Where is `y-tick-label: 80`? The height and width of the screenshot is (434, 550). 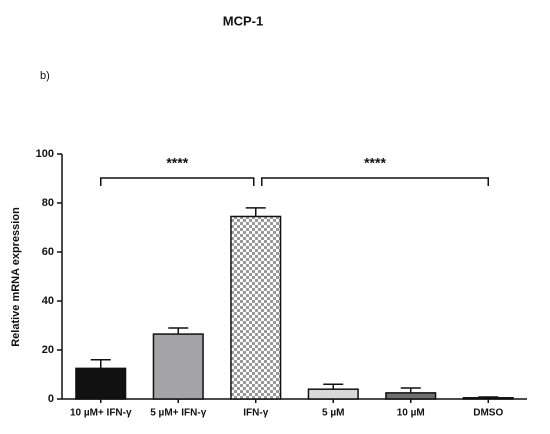 y-tick-label: 80 is located at coordinates (48, 203).